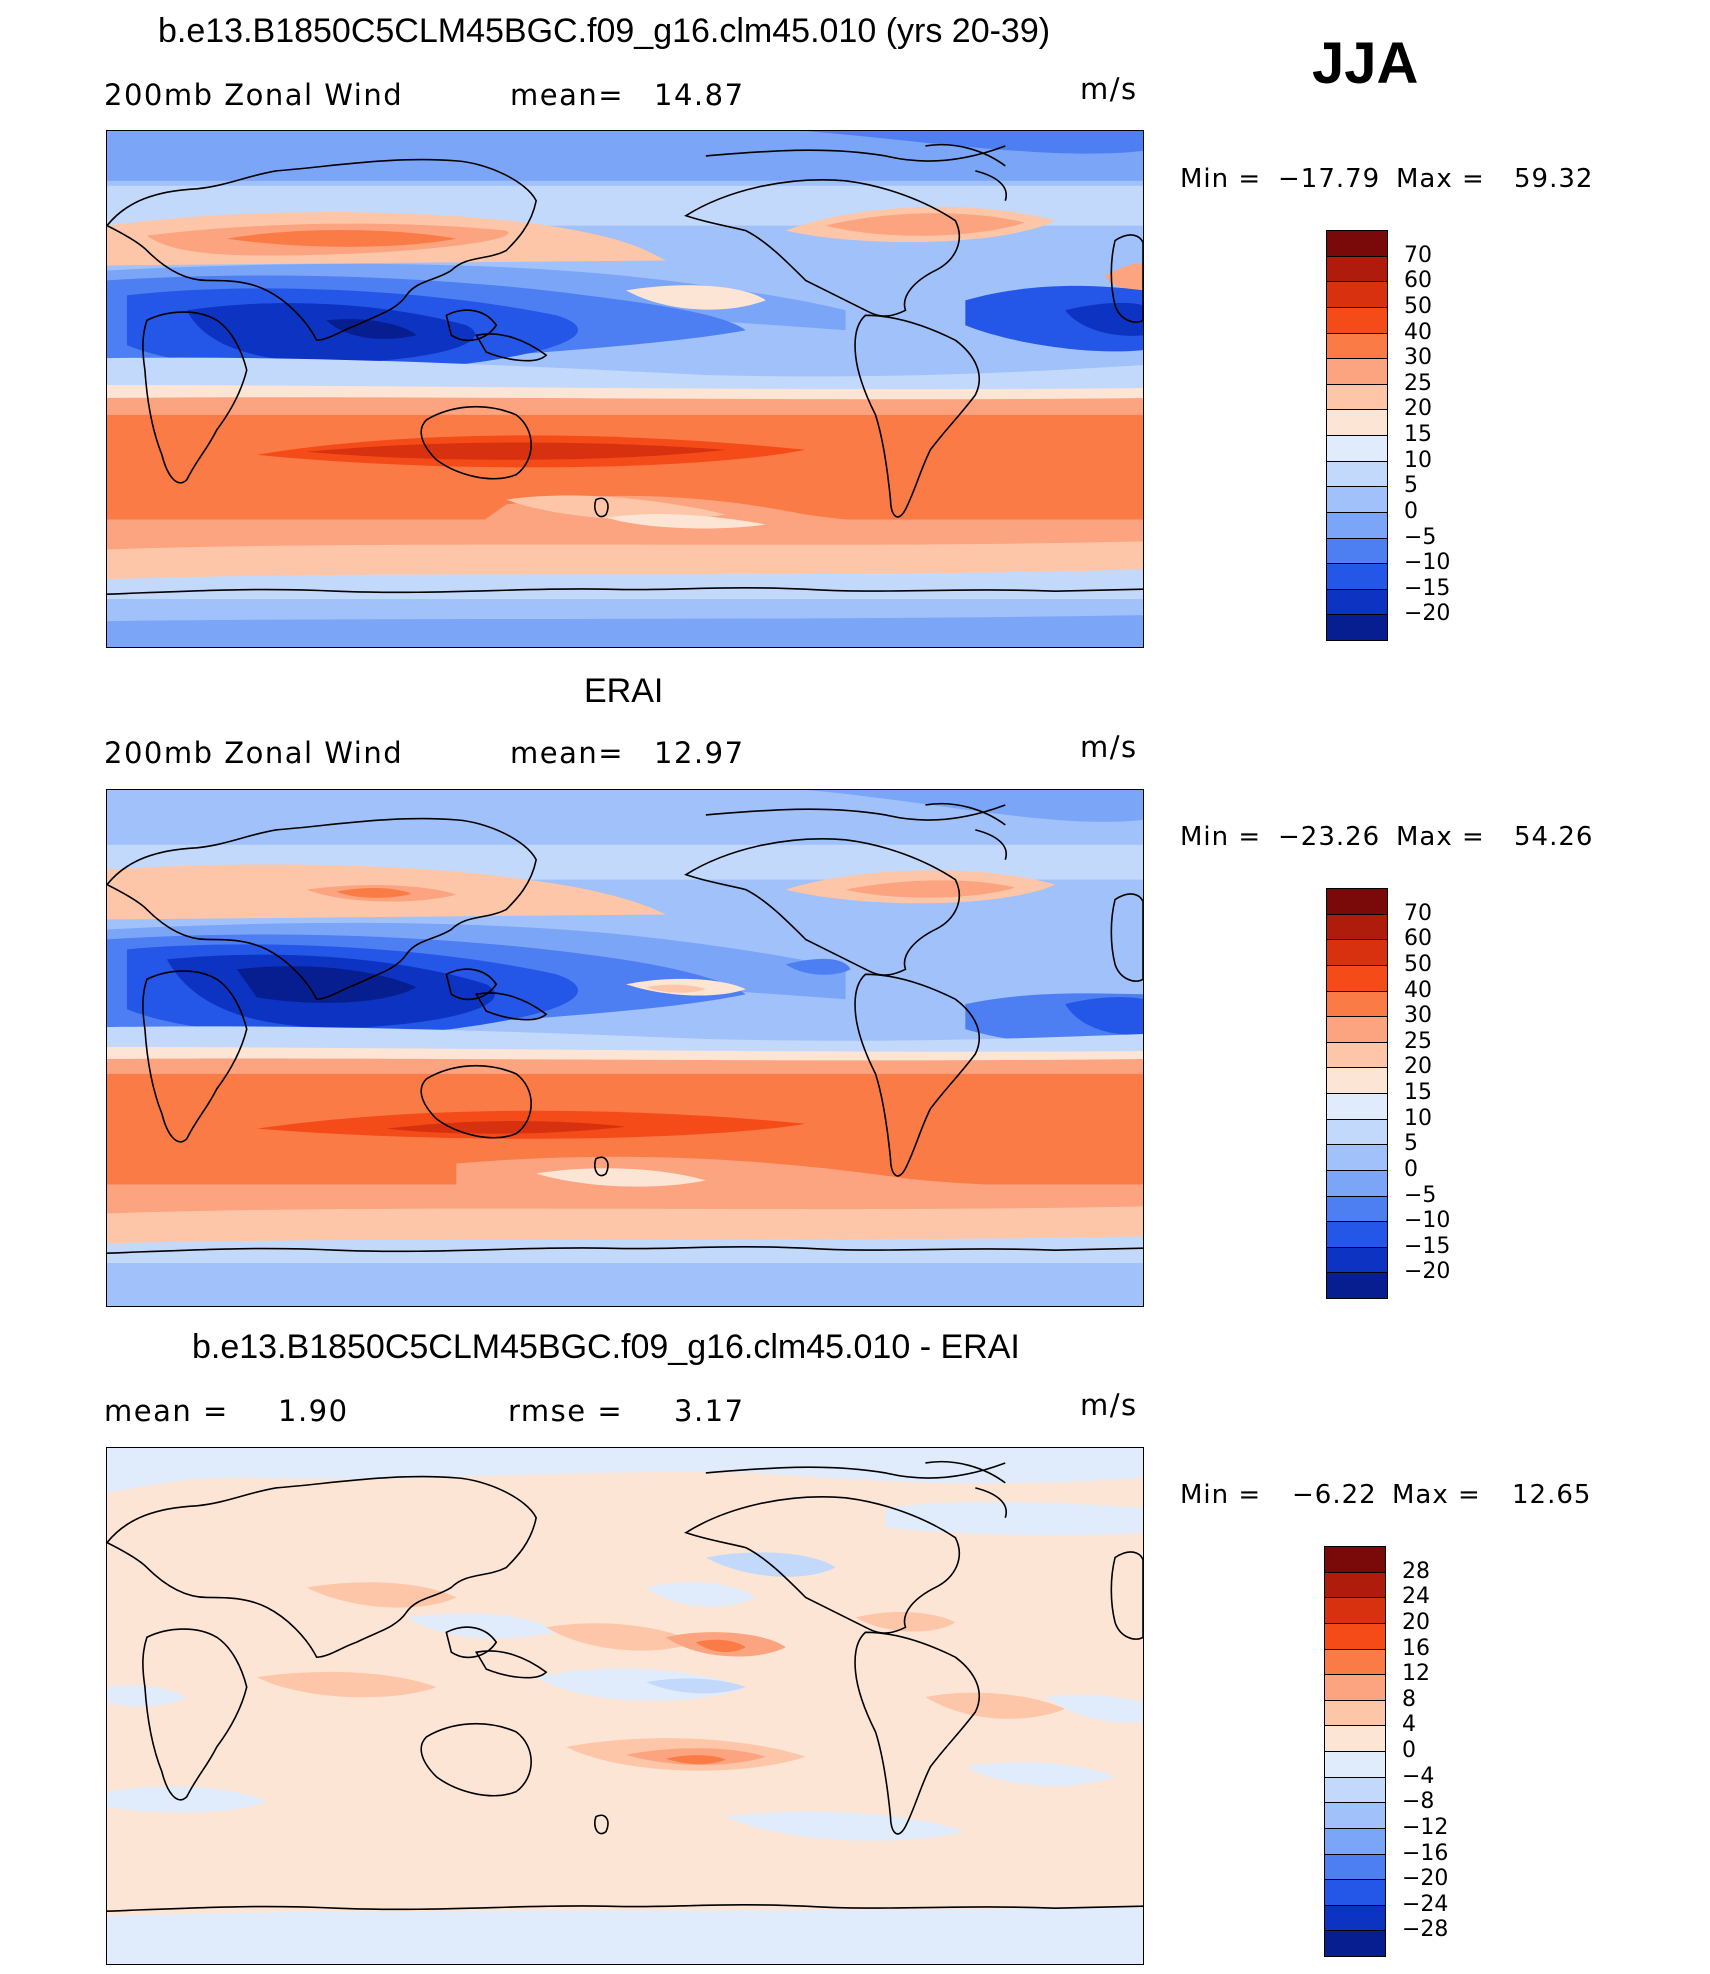 The image size is (1710, 1974). Describe the element at coordinates (1416, 1648) in the screenshot. I see `colorbar-tick-label: 16` at that location.